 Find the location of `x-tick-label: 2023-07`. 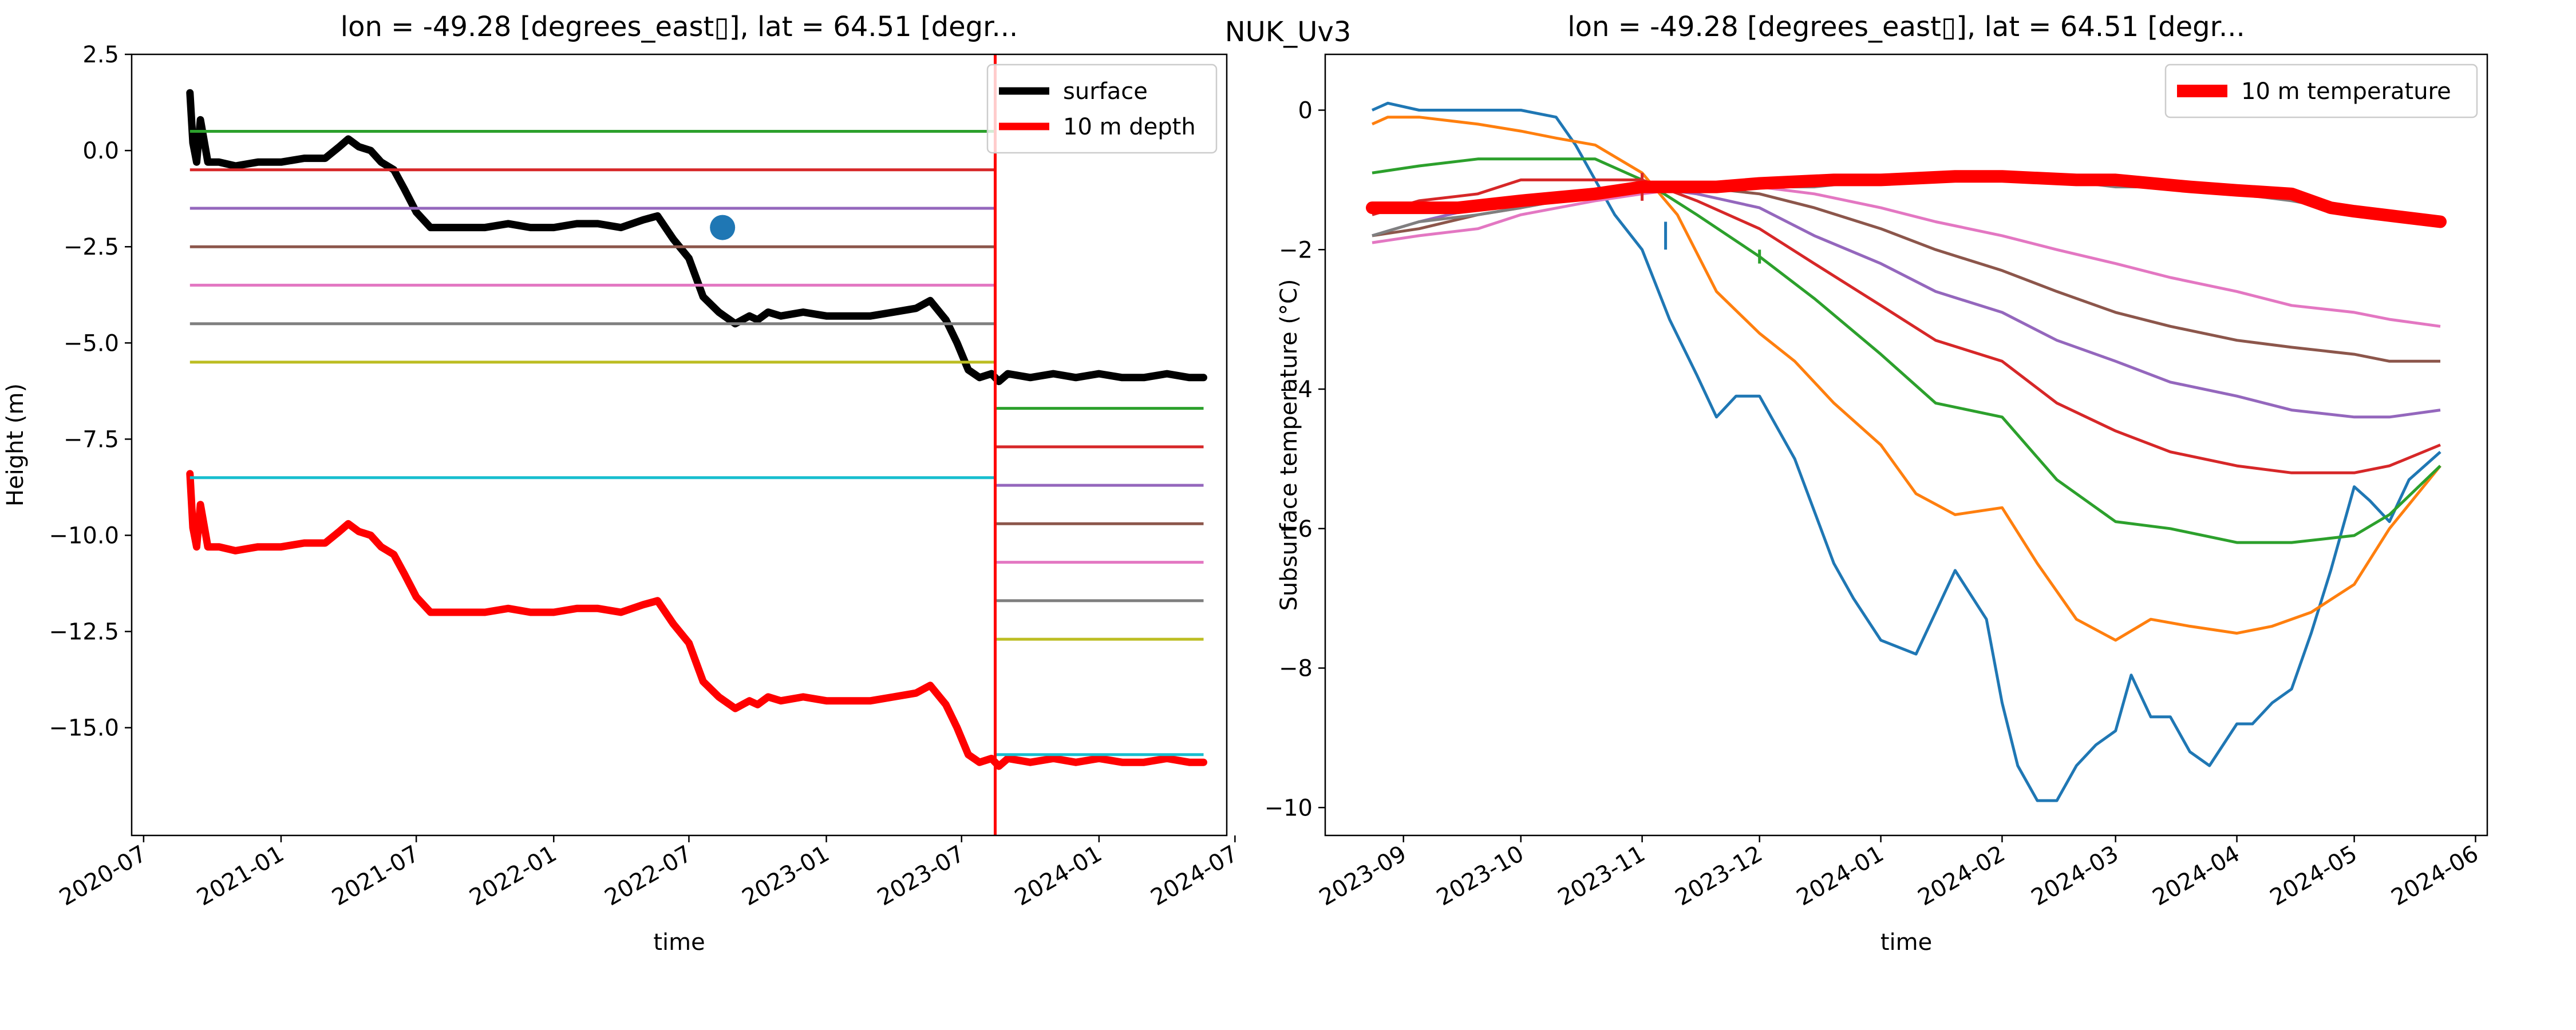

x-tick-label: 2023-07 is located at coordinates (921, 876).